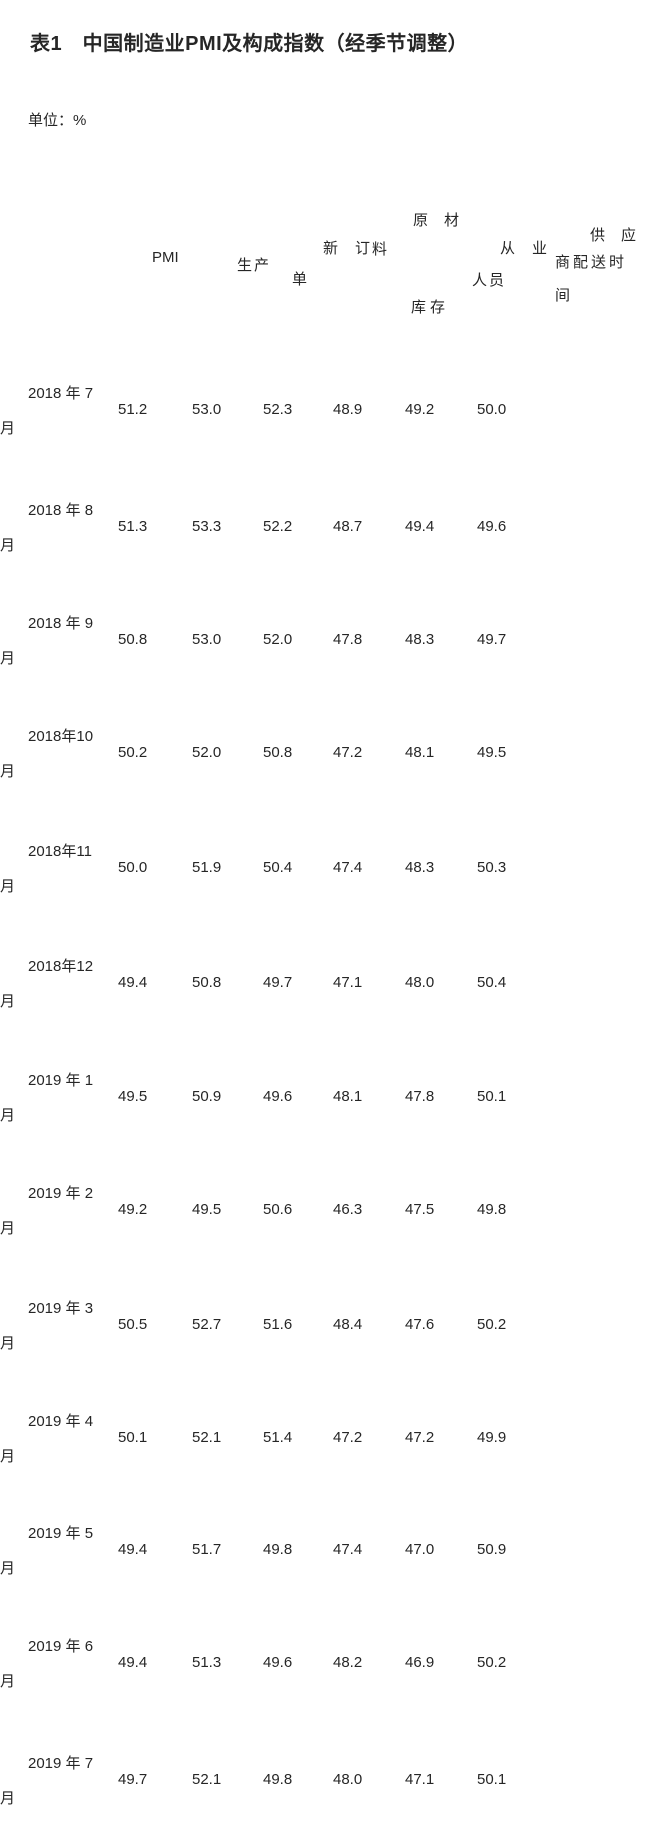 The width and height of the screenshot is (647, 1840). Describe the element at coordinates (254, 265) in the screenshot. I see `header-production: 生产` at that location.